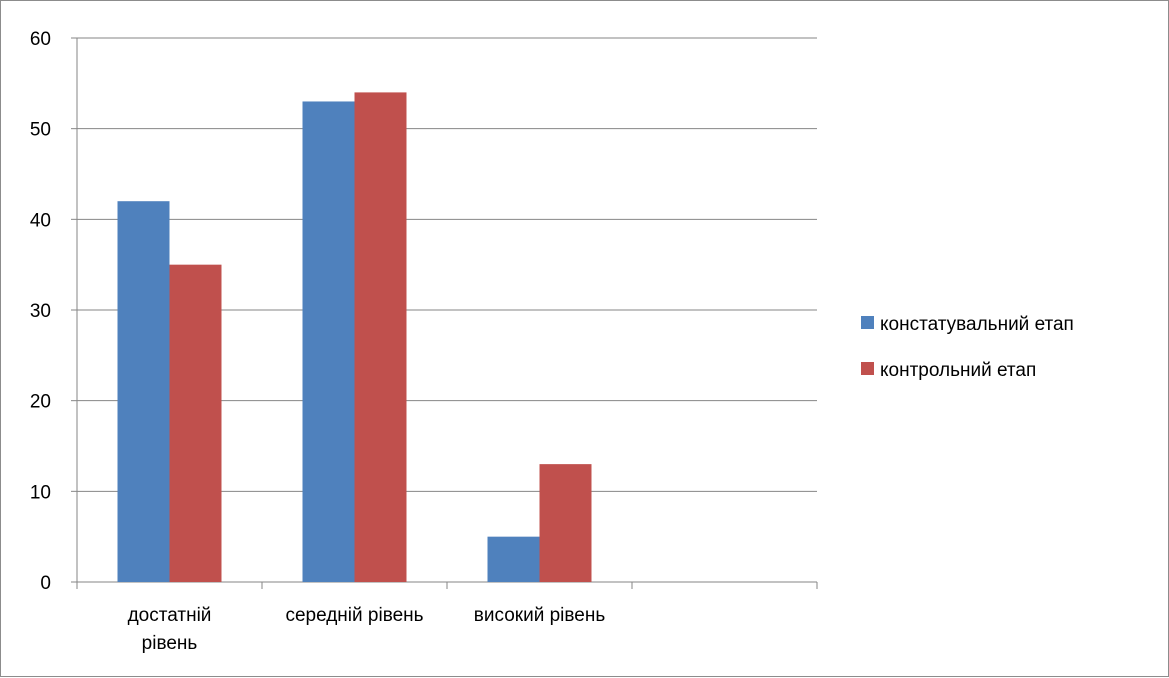 This screenshot has width=1169, height=678. Describe the element at coordinates (977, 324) in the screenshot. I see `legend-label: констатувальний етап` at that location.